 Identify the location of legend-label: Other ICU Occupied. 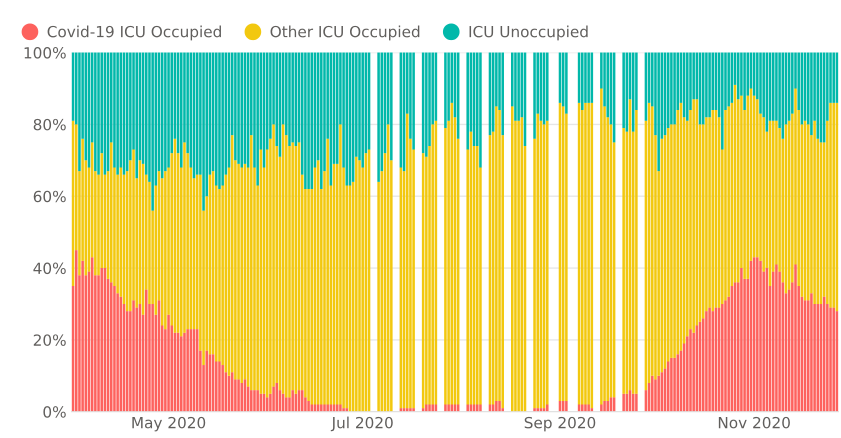
(345, 33).